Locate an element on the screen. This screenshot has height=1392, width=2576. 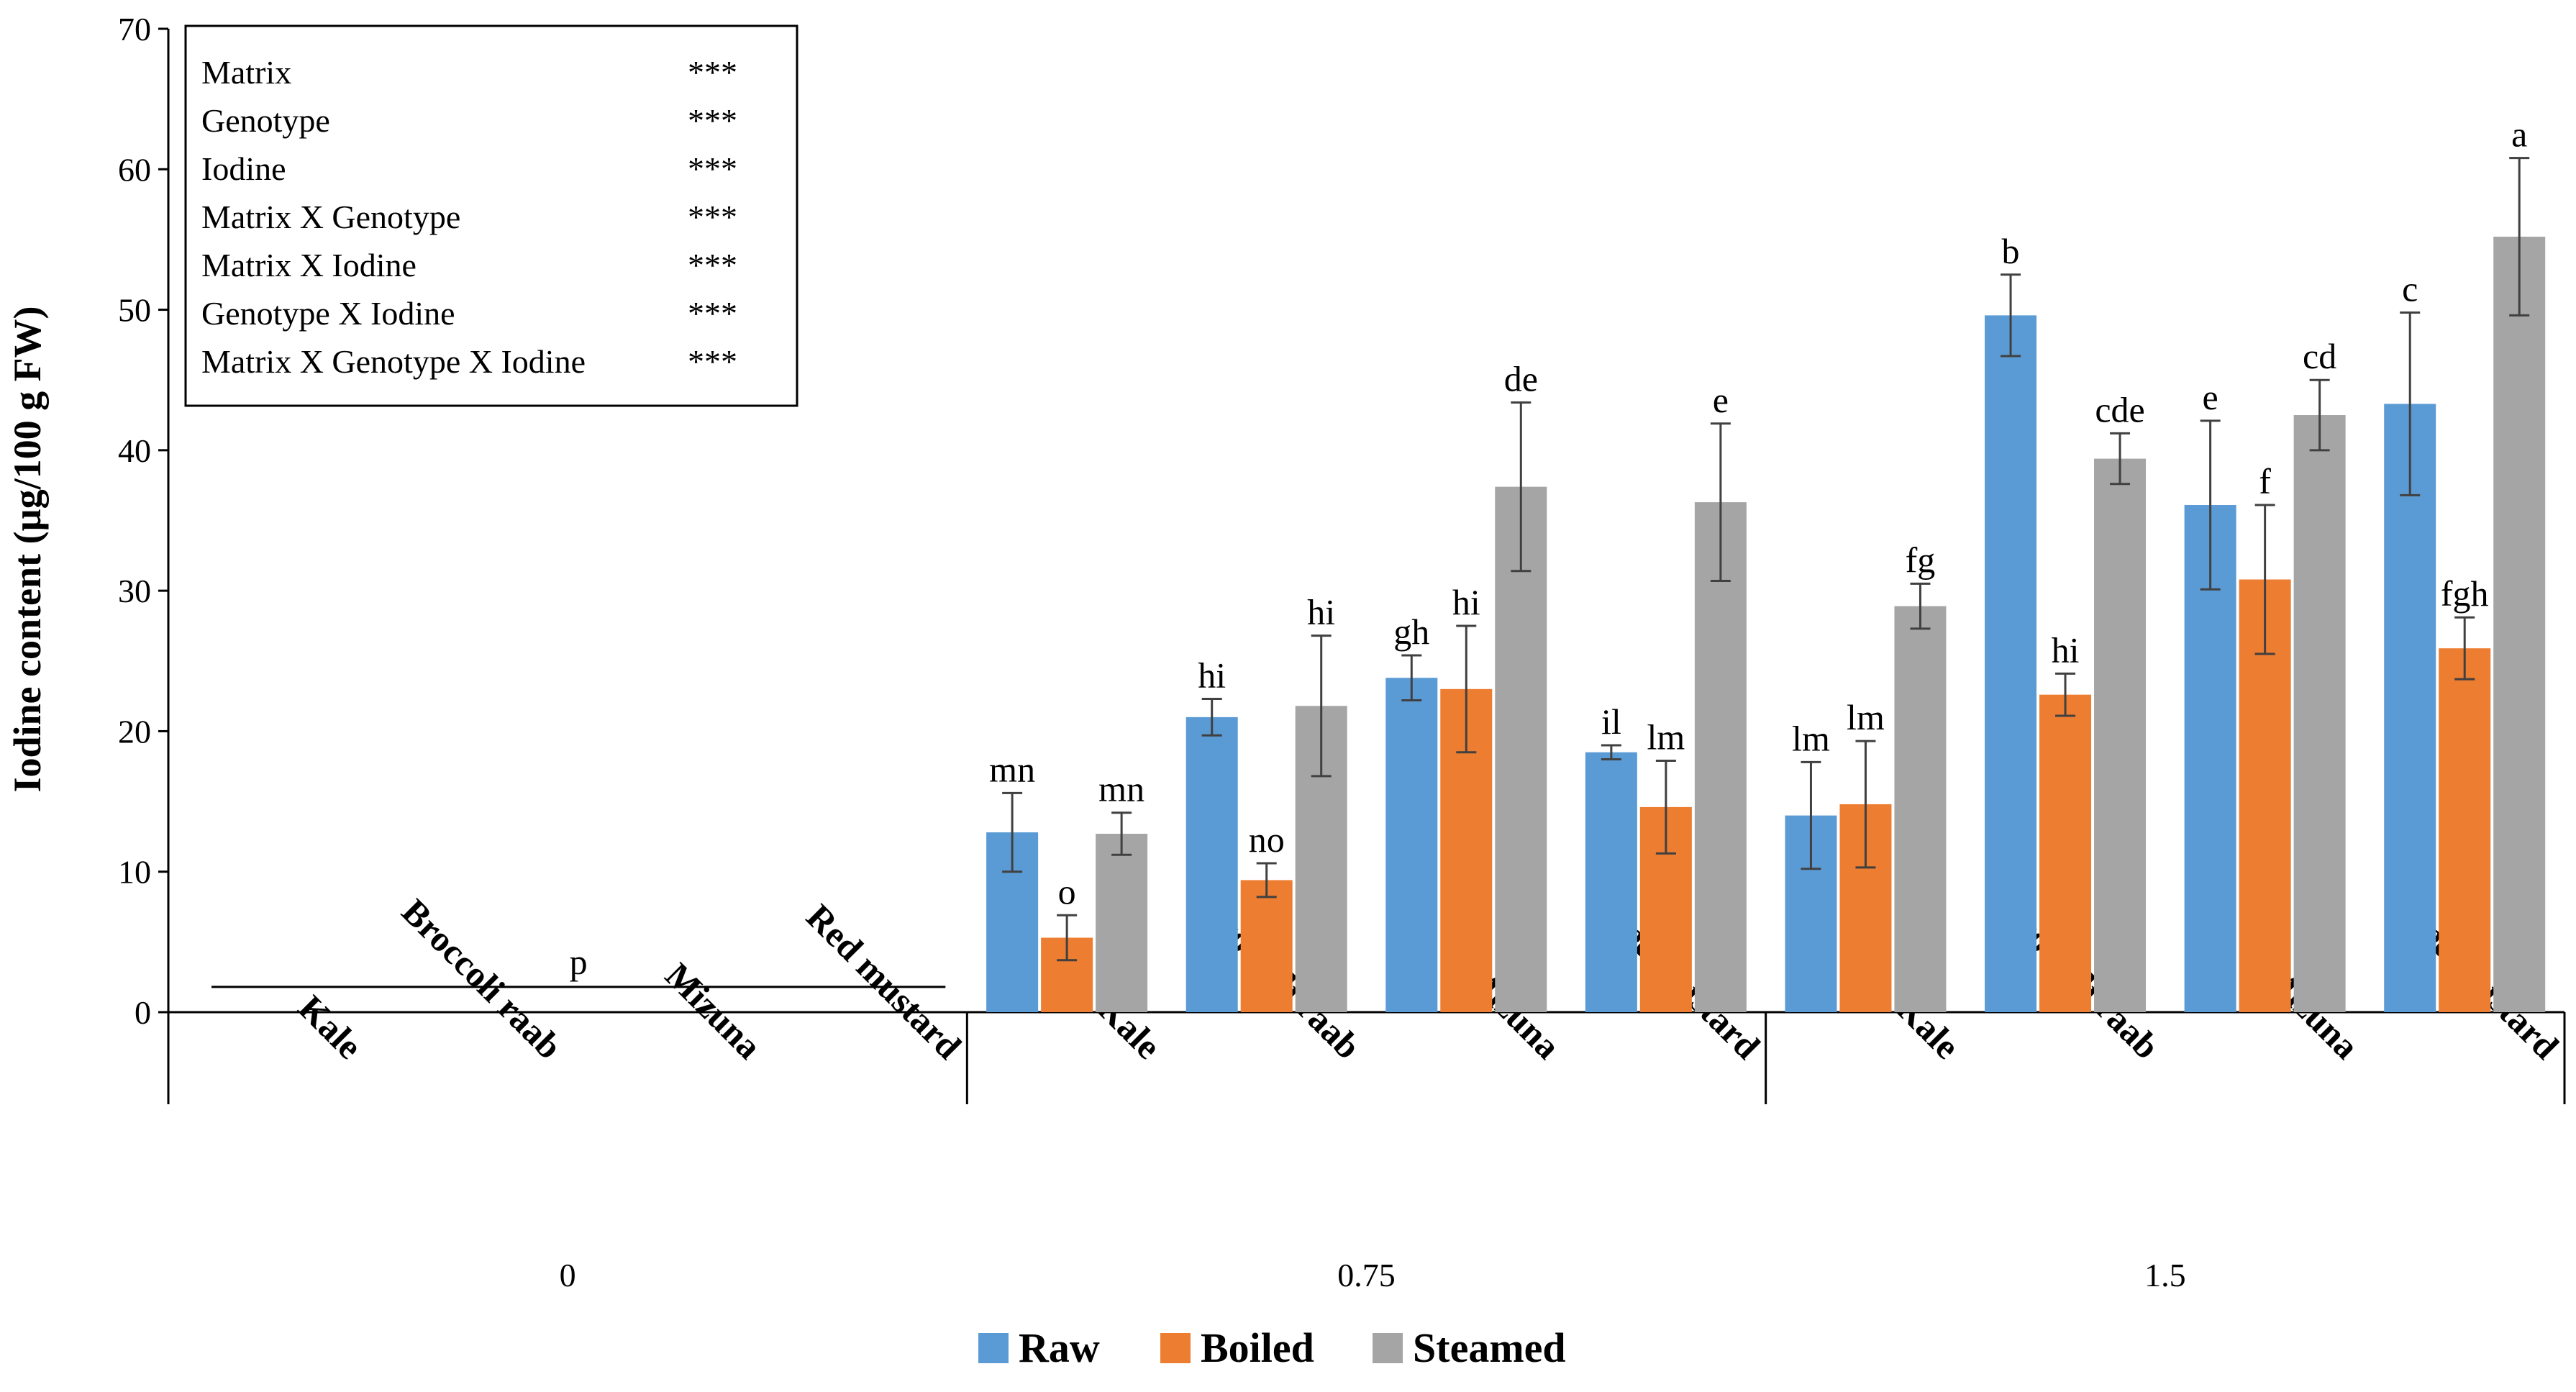
significance-letter: o is located at coordinates (1067, 891).